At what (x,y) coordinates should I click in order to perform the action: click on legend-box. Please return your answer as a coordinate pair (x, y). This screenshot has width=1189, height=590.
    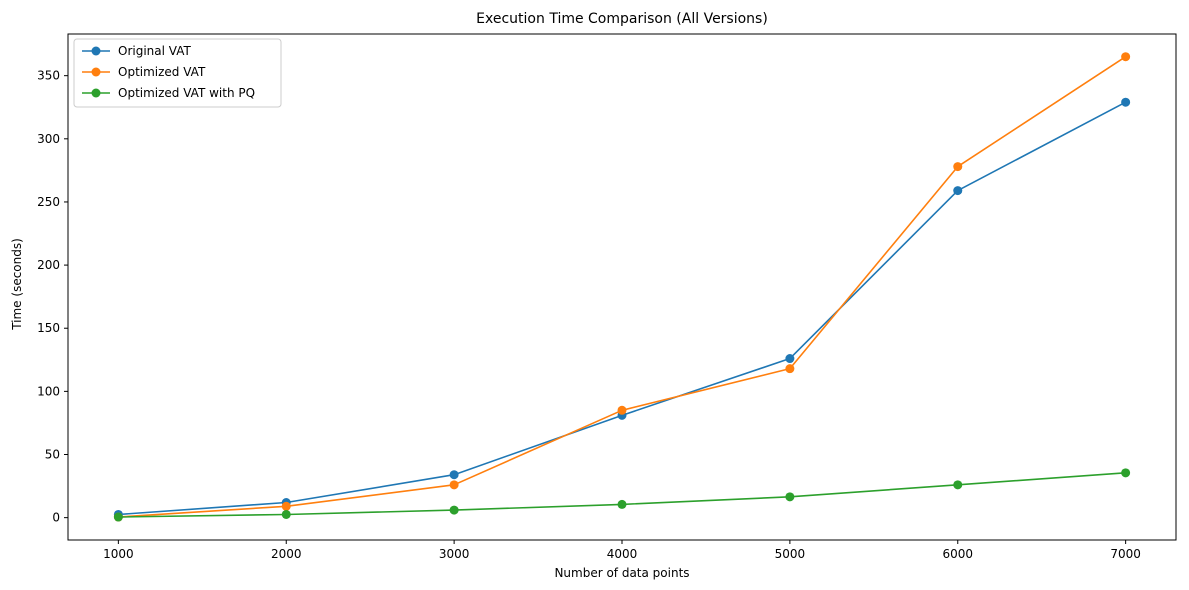
    Looking at the image, I should click on (177, 73).